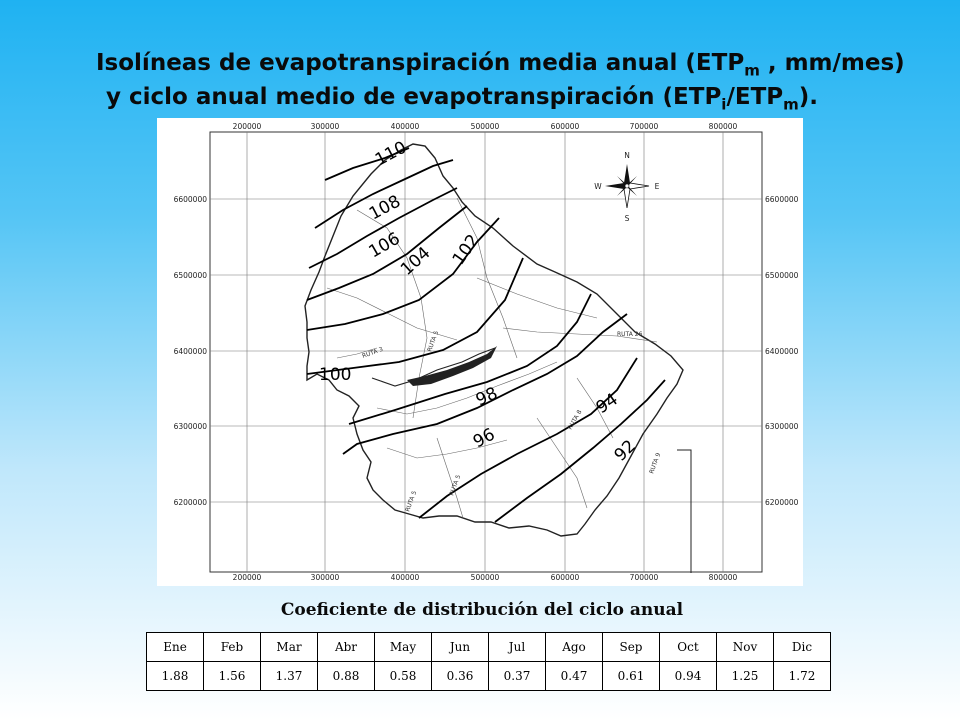 This screenshot has height=720, width=960. What do you see at coordinates (175, 647) in the screenshot?
I see `month-cell: Ene` at bounding box center [175, 647].